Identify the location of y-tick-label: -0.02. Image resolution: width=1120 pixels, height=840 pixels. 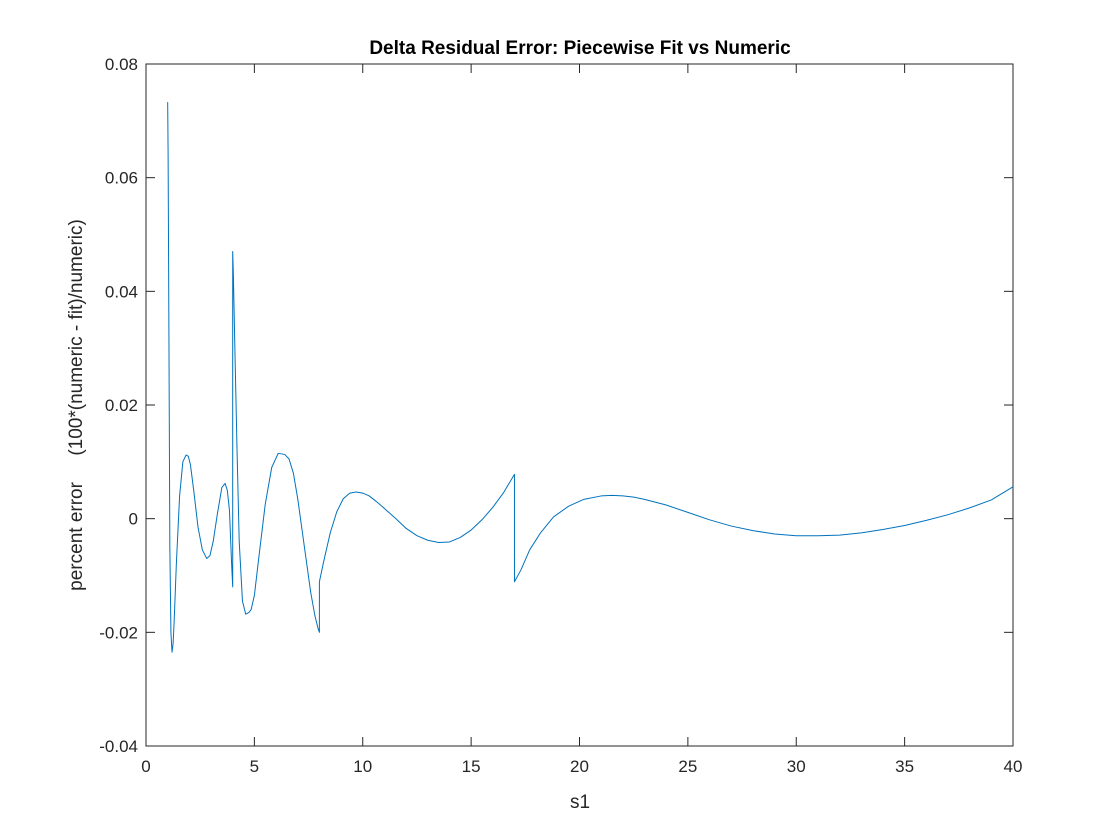
(118, 632).